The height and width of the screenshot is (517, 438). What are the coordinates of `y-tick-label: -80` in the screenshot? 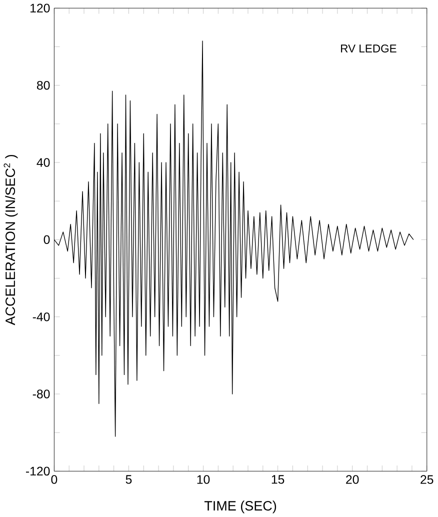 It's located at (41, 394).